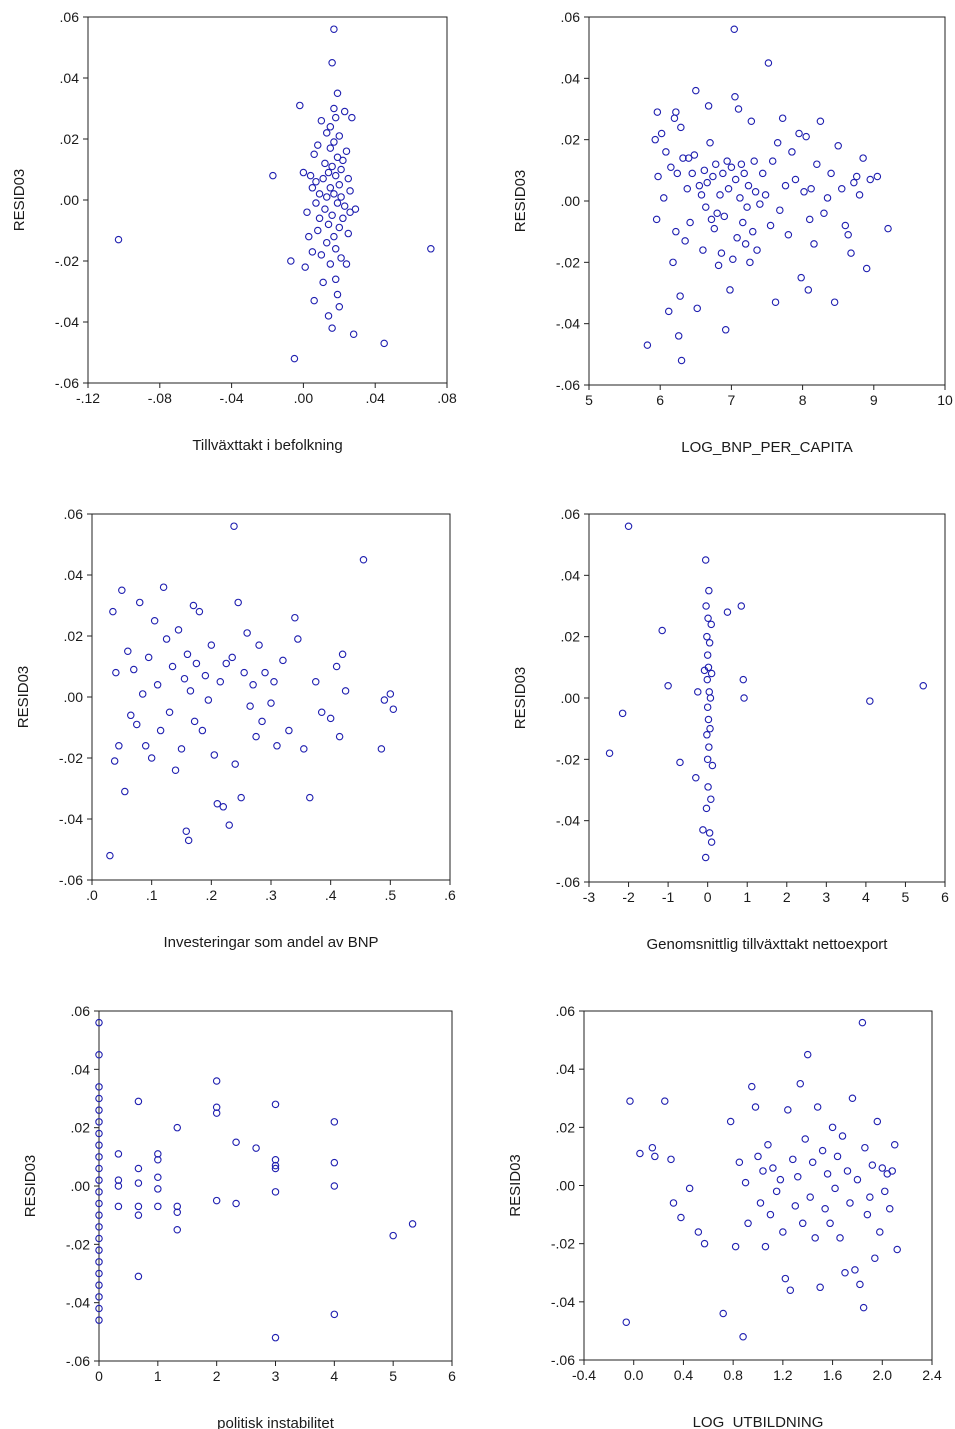  I want to click on x-tick-label: -.08, so click(160, 398).